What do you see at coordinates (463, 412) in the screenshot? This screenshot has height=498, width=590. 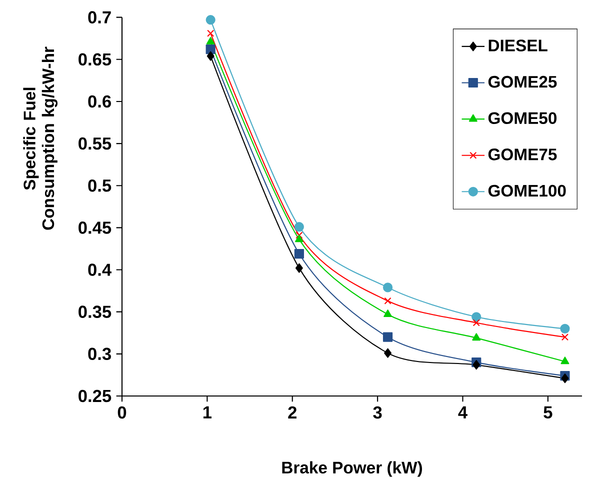 I see `x-tick-label: 4` at bounding box center [463, 412].